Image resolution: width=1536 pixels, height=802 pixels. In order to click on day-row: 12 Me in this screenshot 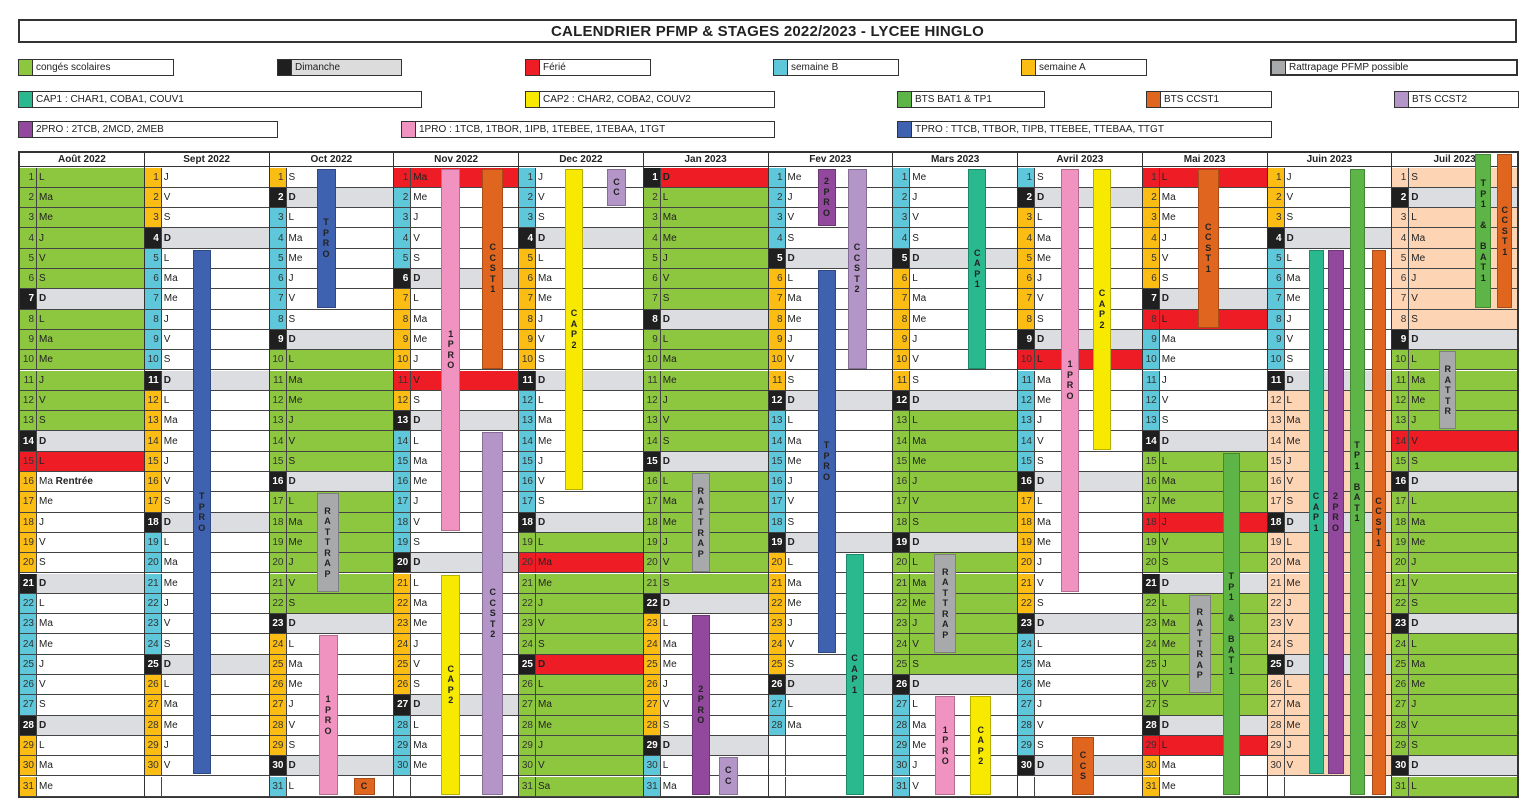, I will do `click(1080, 401)`.